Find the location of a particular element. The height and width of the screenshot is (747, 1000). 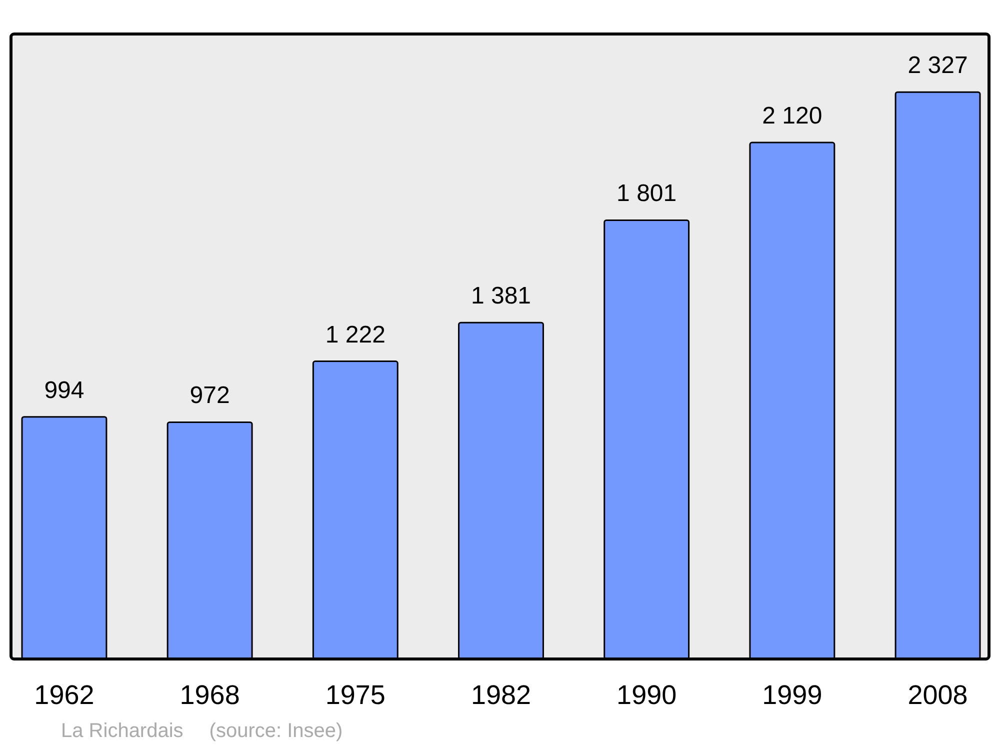

data-label: 1 801 is located at coordinates (646, 194).